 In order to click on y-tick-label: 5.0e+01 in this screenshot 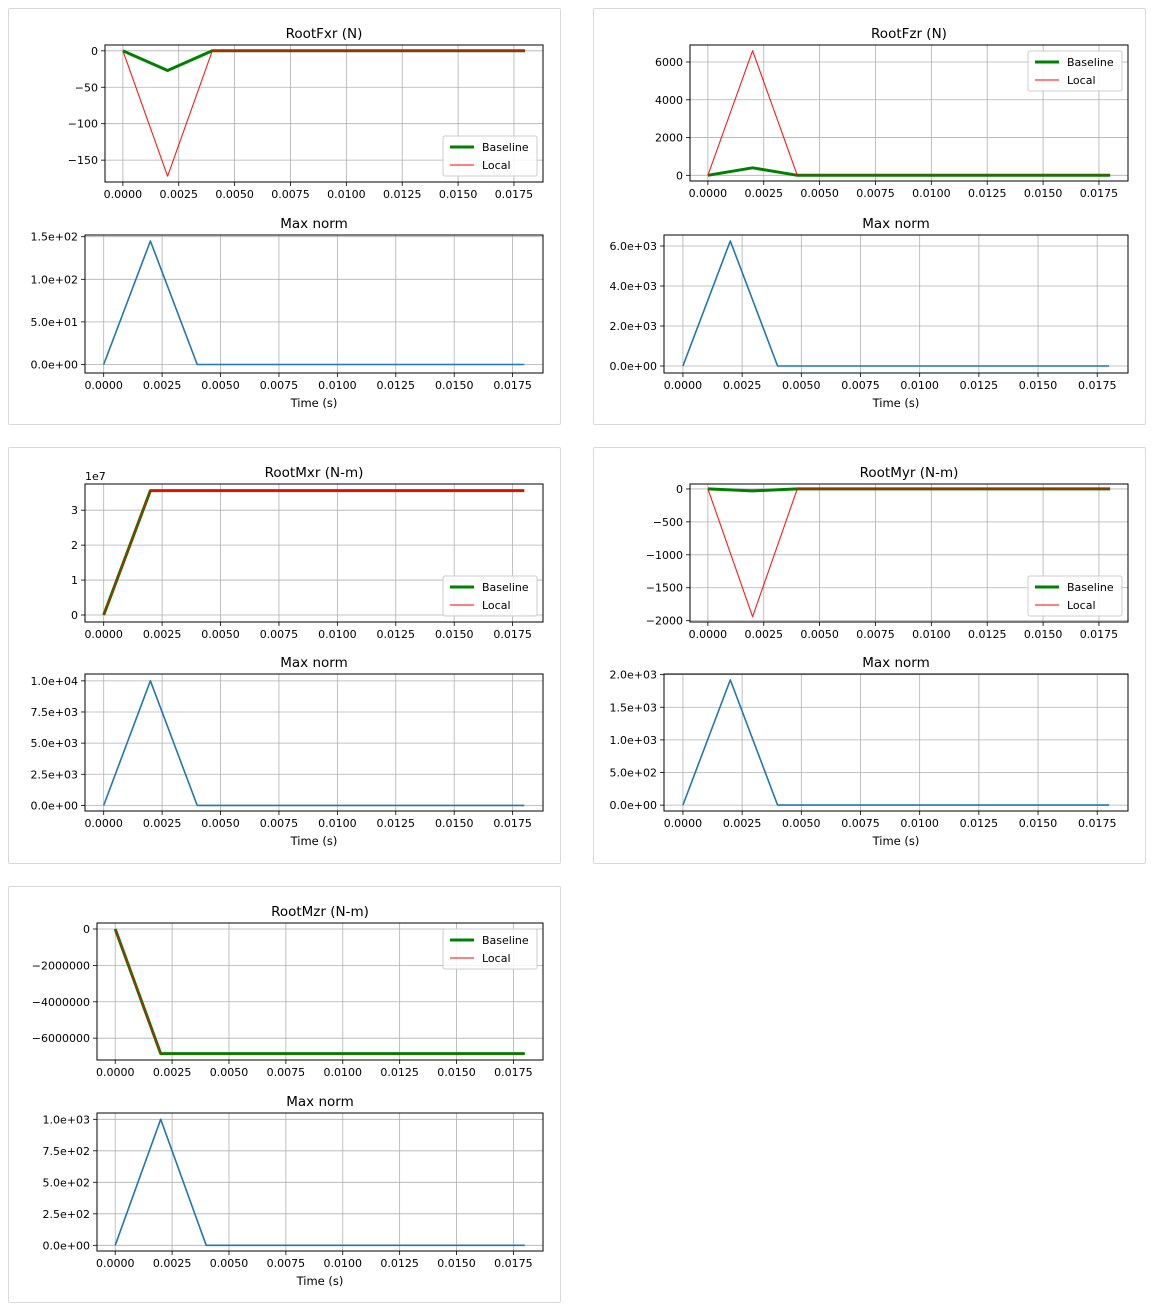, I will do `click(54, 322)`.